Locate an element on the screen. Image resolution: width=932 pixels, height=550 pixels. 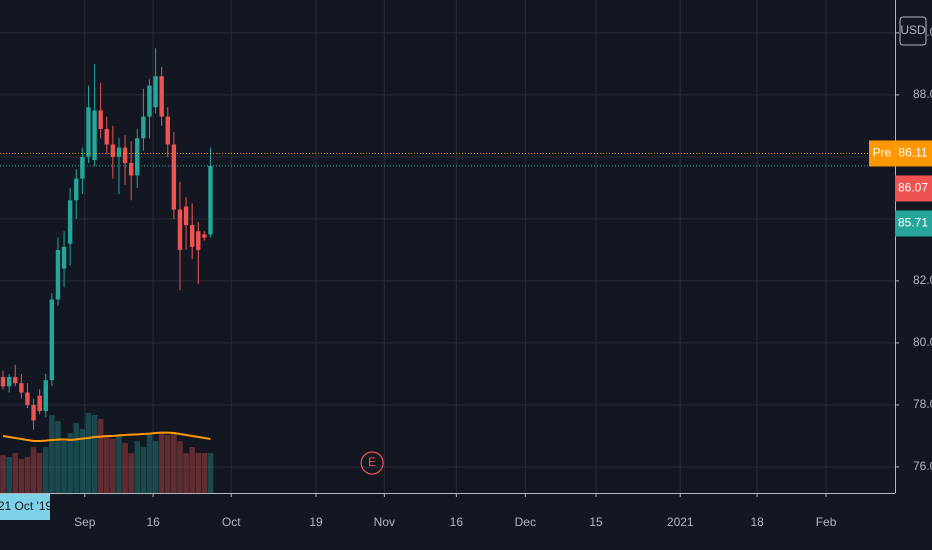
price-label: 85.71 is located at coordinates (913, 223).